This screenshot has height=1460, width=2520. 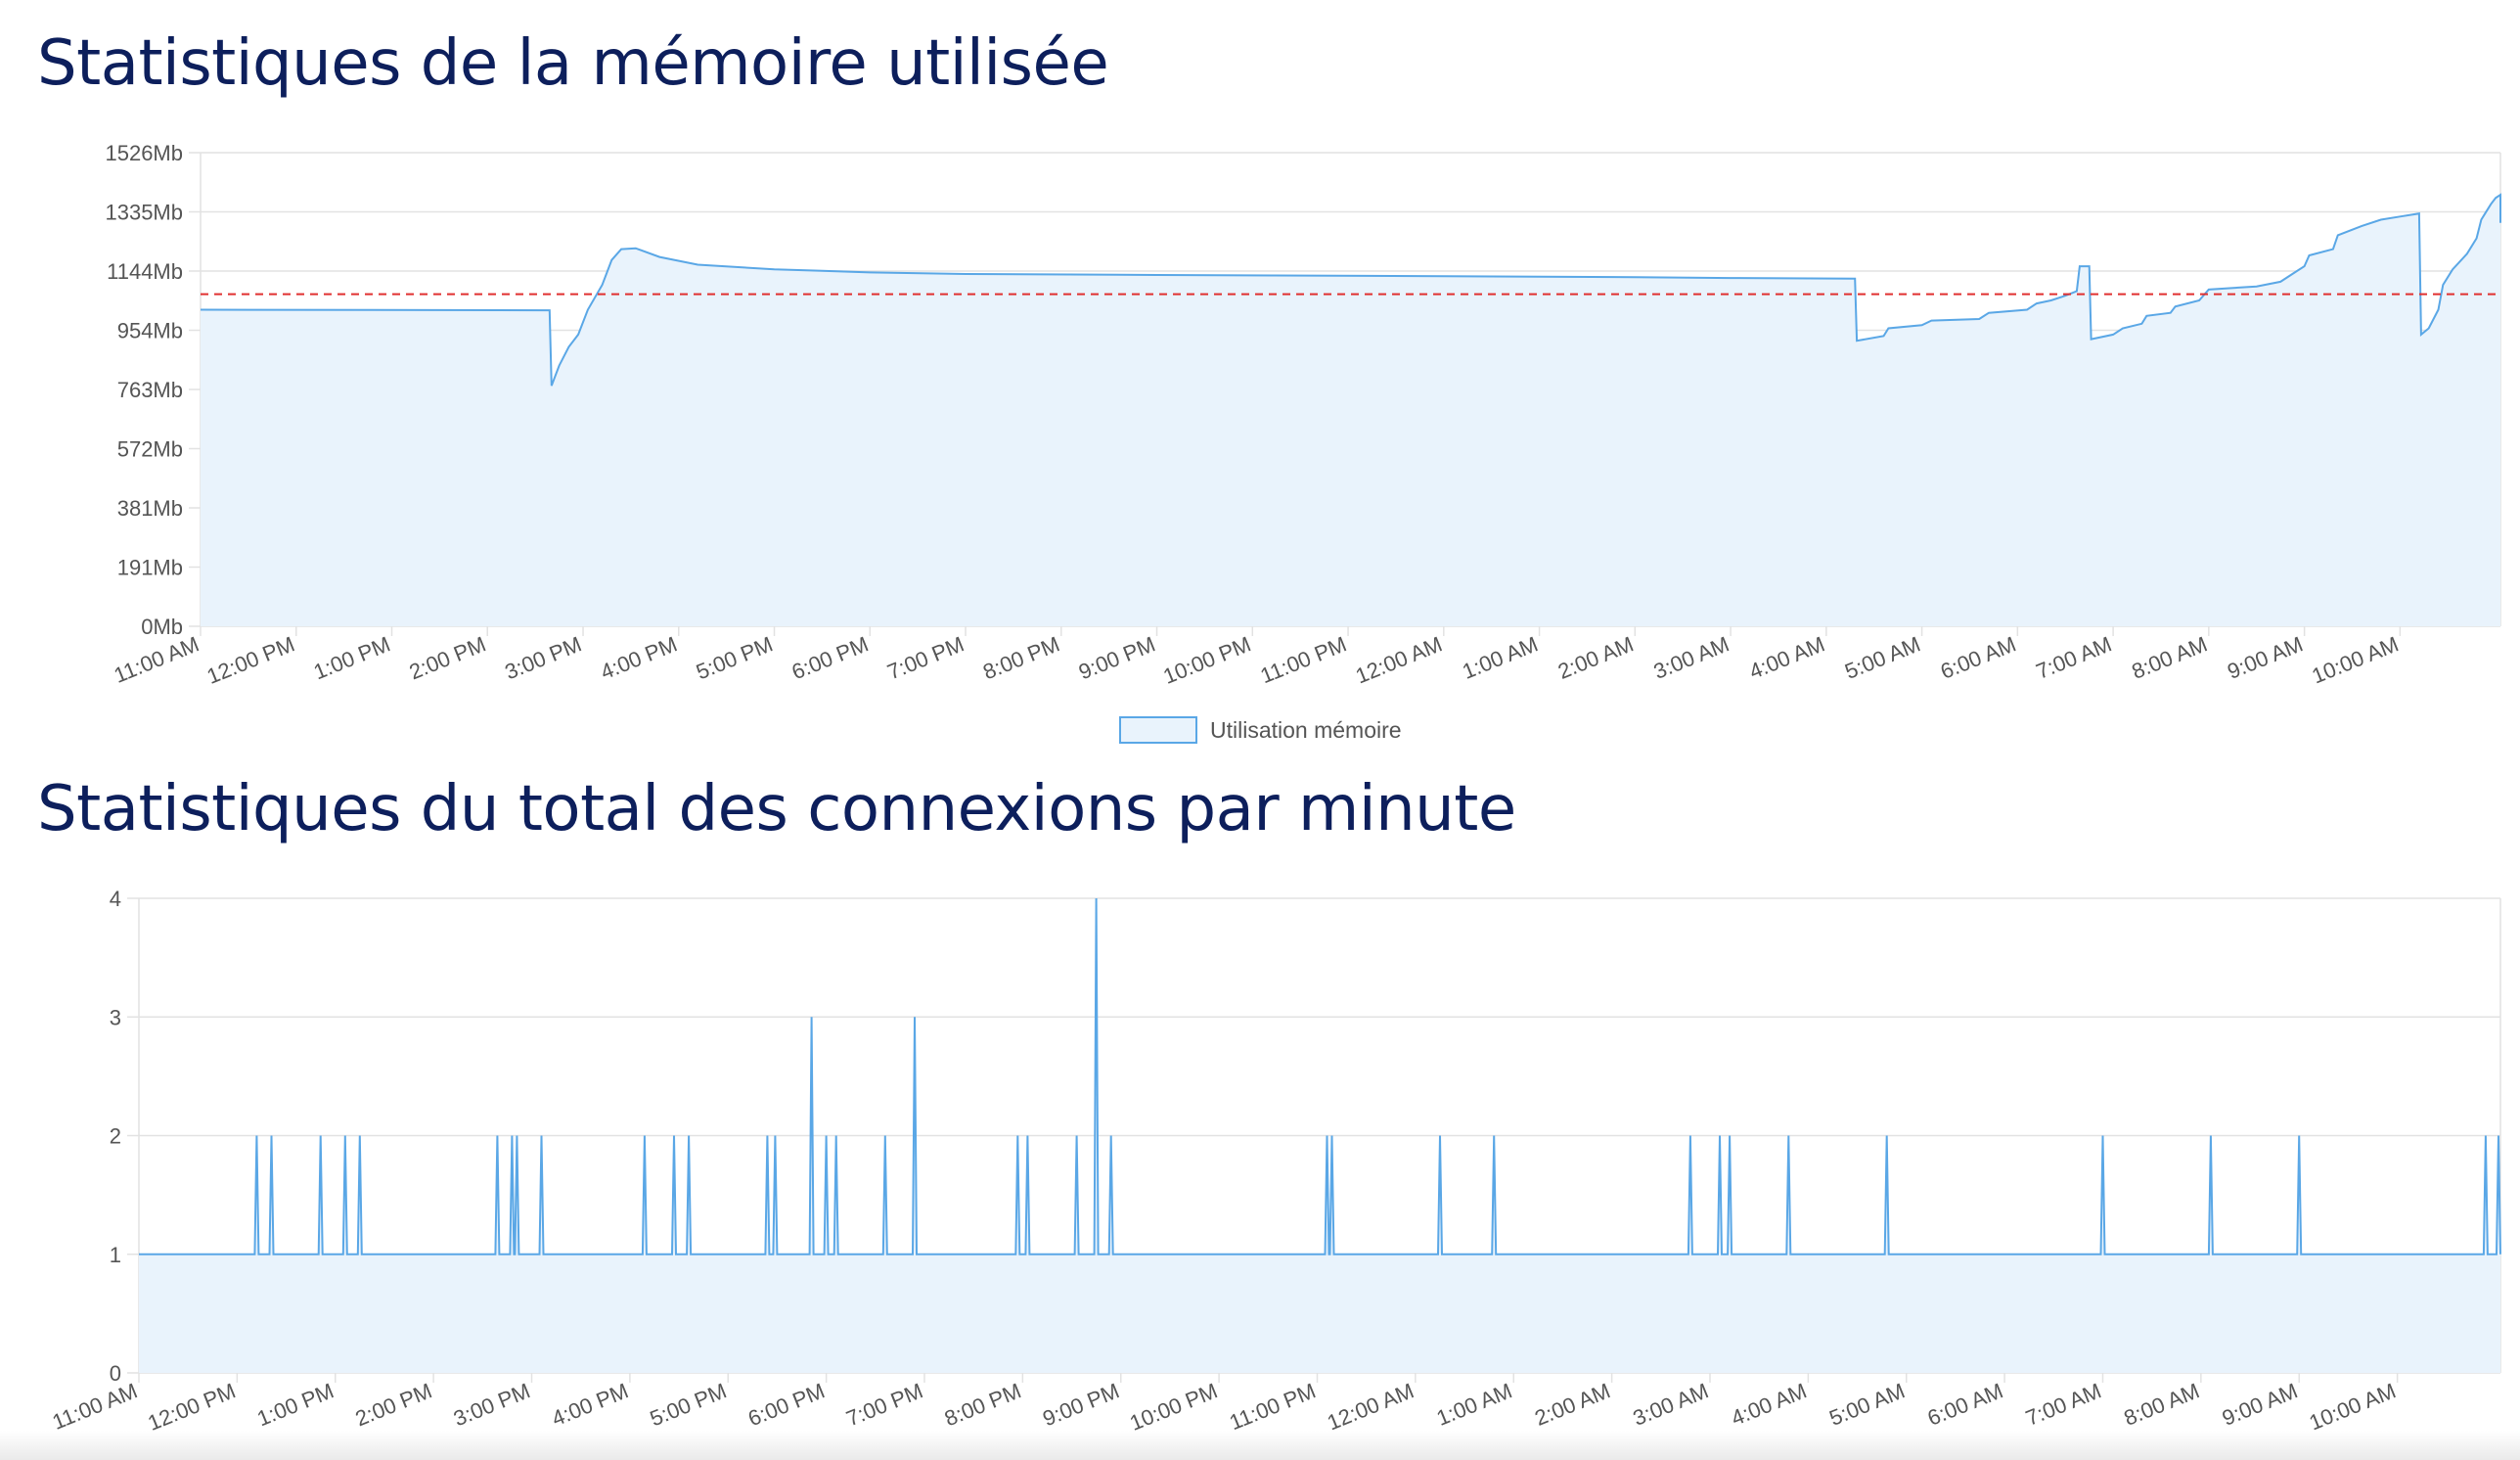 I want to click on y-tick-label: 572Mb, so click(x=150, y=449).